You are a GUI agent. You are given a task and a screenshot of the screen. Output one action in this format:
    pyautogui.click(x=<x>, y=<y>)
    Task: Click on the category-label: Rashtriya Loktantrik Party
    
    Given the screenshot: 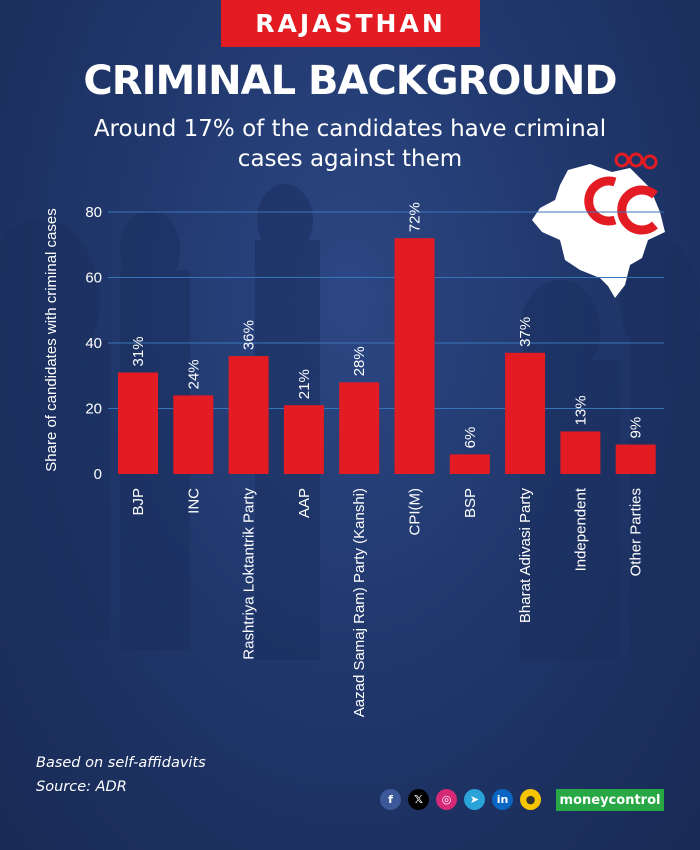 What is the action you would take?
    pyautogui.click(x=249, y=574)
    